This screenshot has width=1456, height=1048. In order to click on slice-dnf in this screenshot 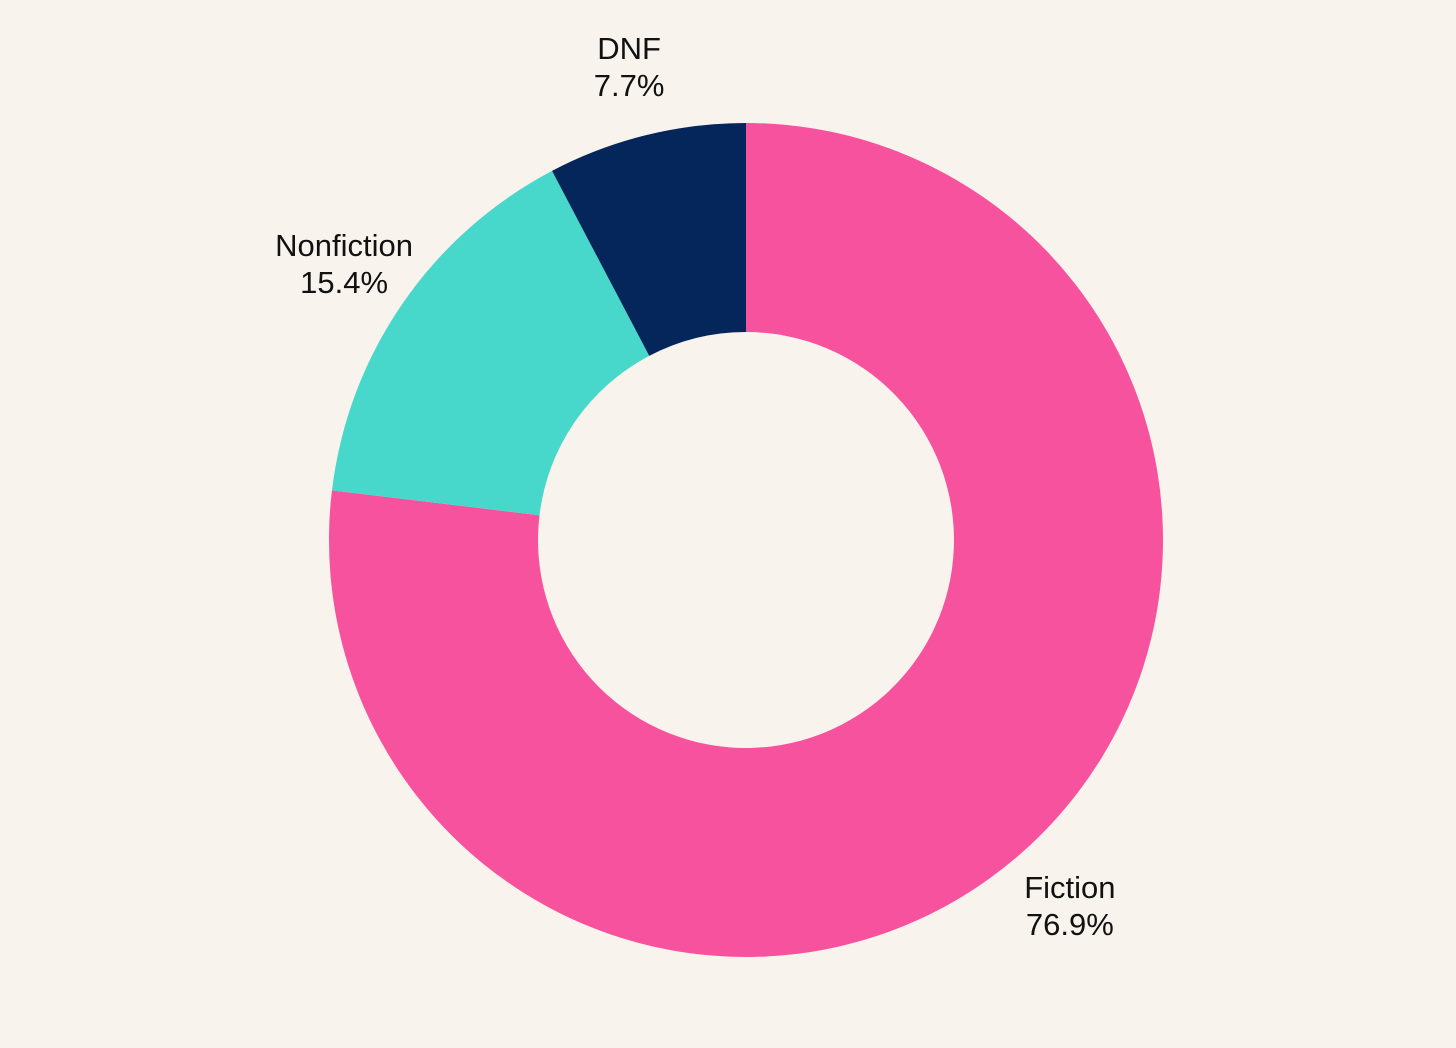, I will do `click(649, 239)`.